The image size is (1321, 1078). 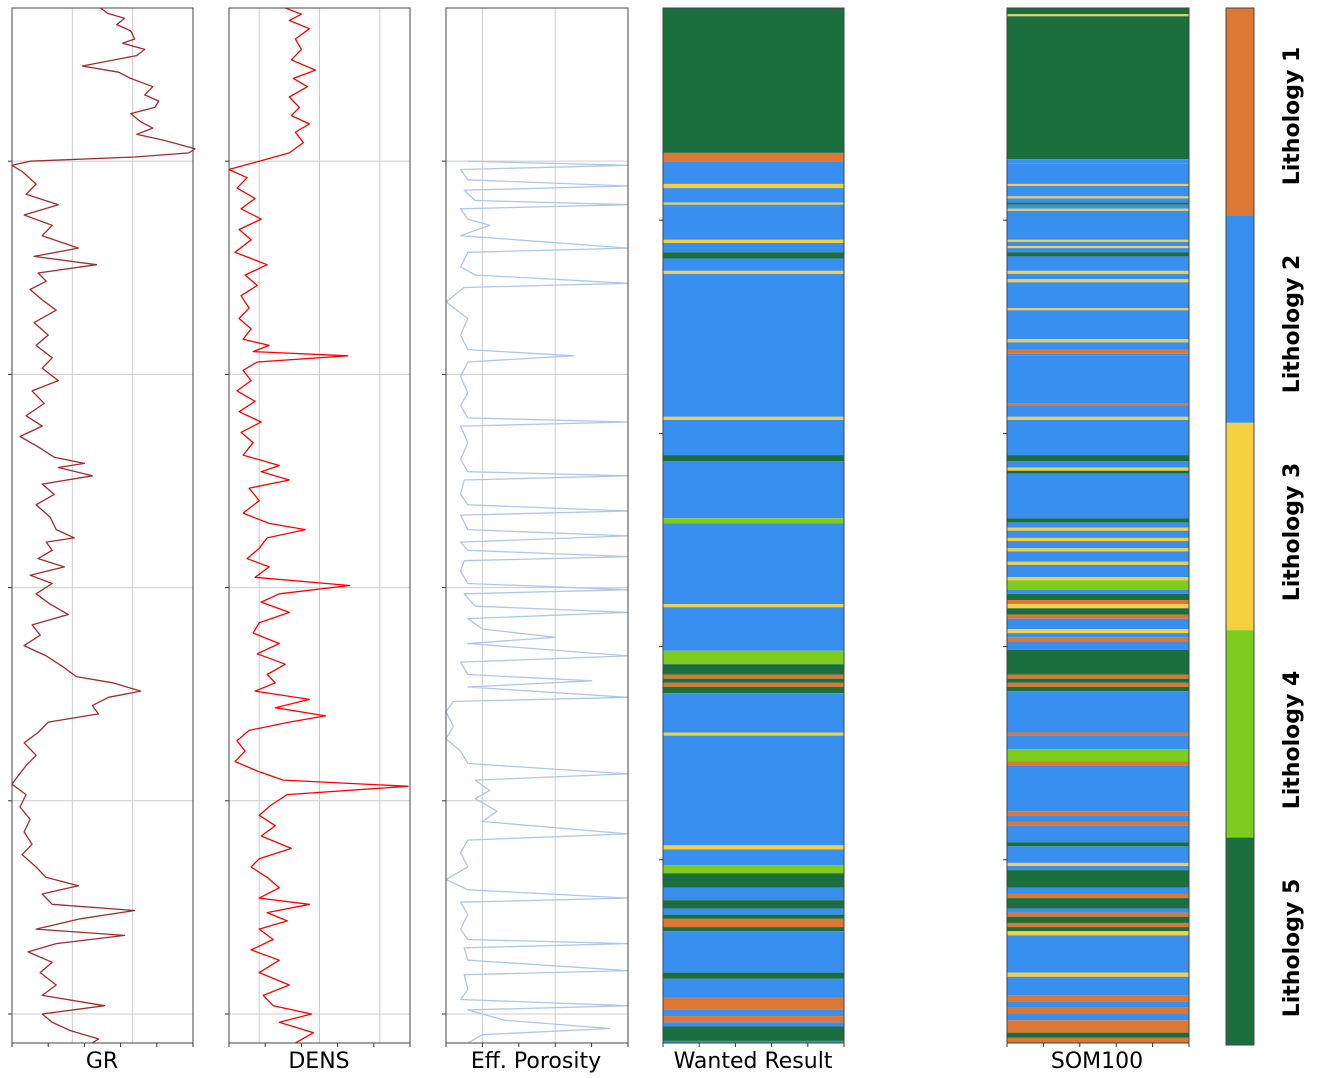 I want to click on track-dens, so click(x=318, y=527).